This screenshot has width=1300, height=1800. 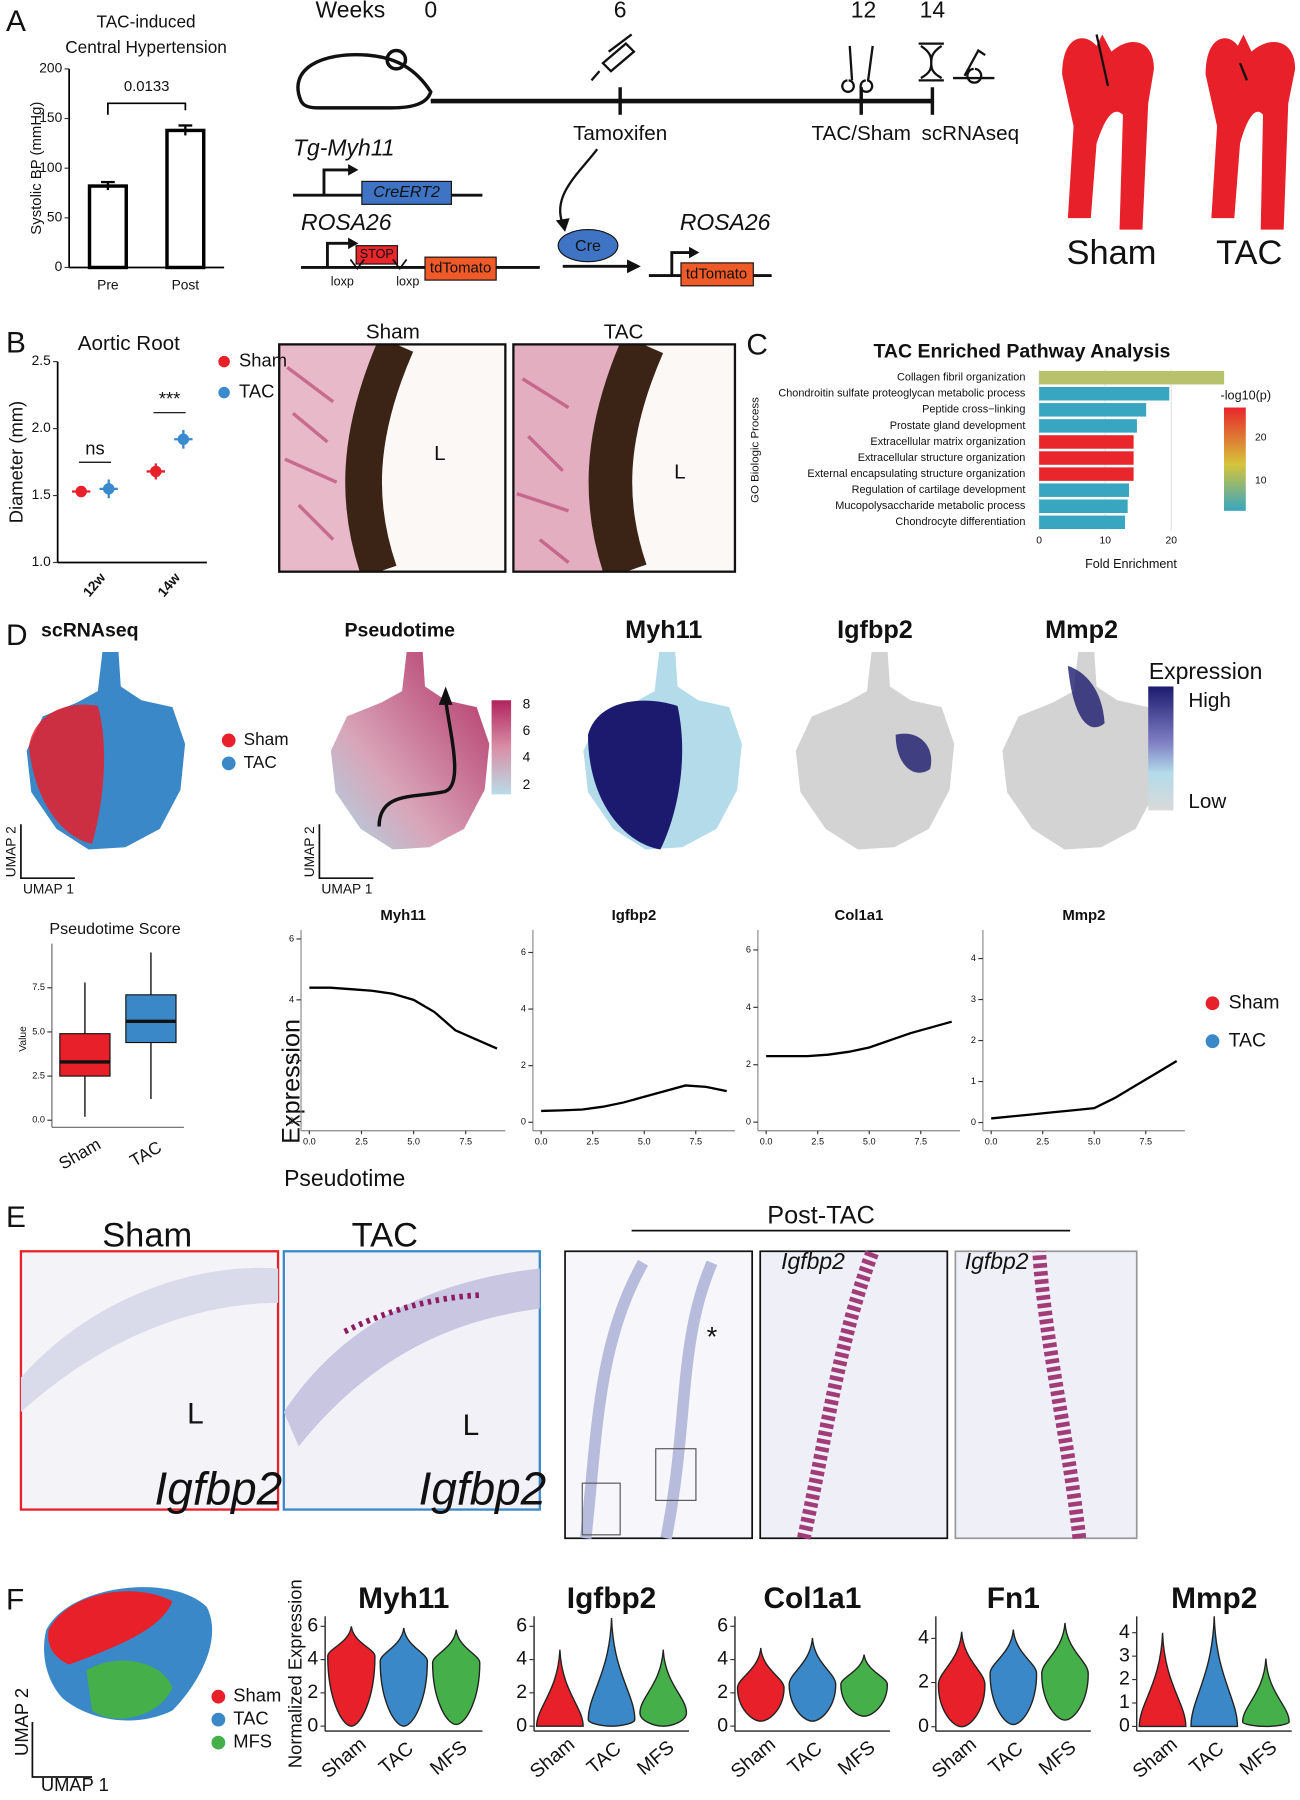 I want to click on timeline-ticks, so click(x=776, y=101).